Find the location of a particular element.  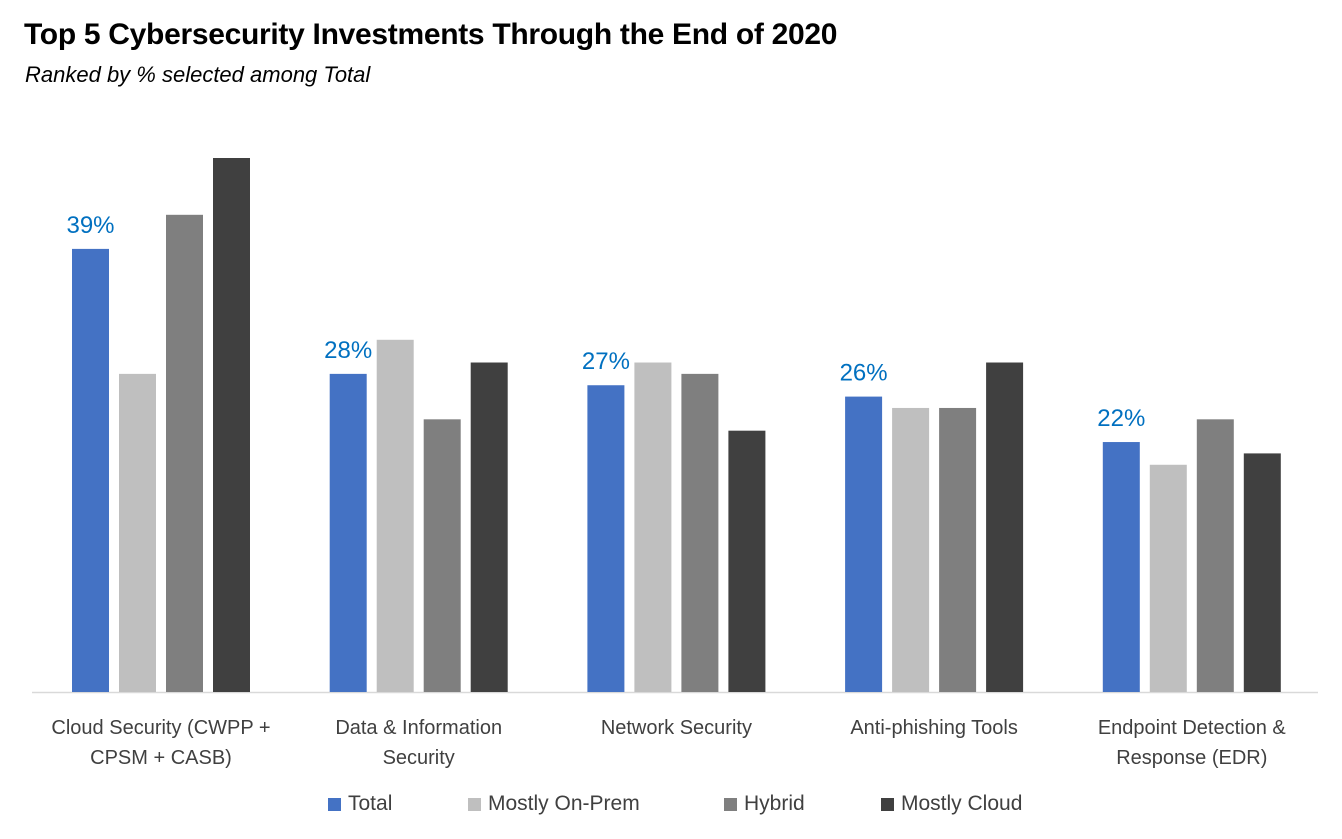

legend-label-hybrid: Hybrid is located at coordinates (774, 803).